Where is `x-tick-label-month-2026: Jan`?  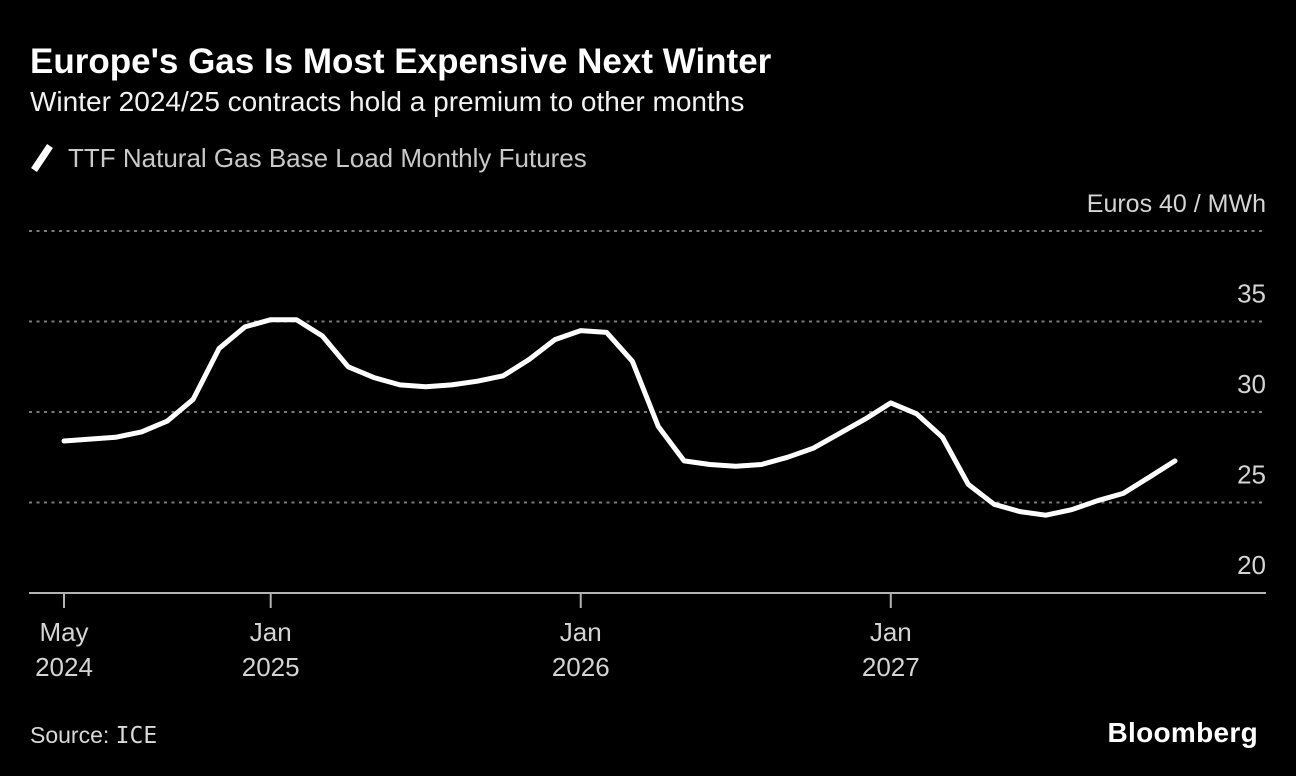
x-tick-label-month-2026: Jan is located at coordinates (581, 632).